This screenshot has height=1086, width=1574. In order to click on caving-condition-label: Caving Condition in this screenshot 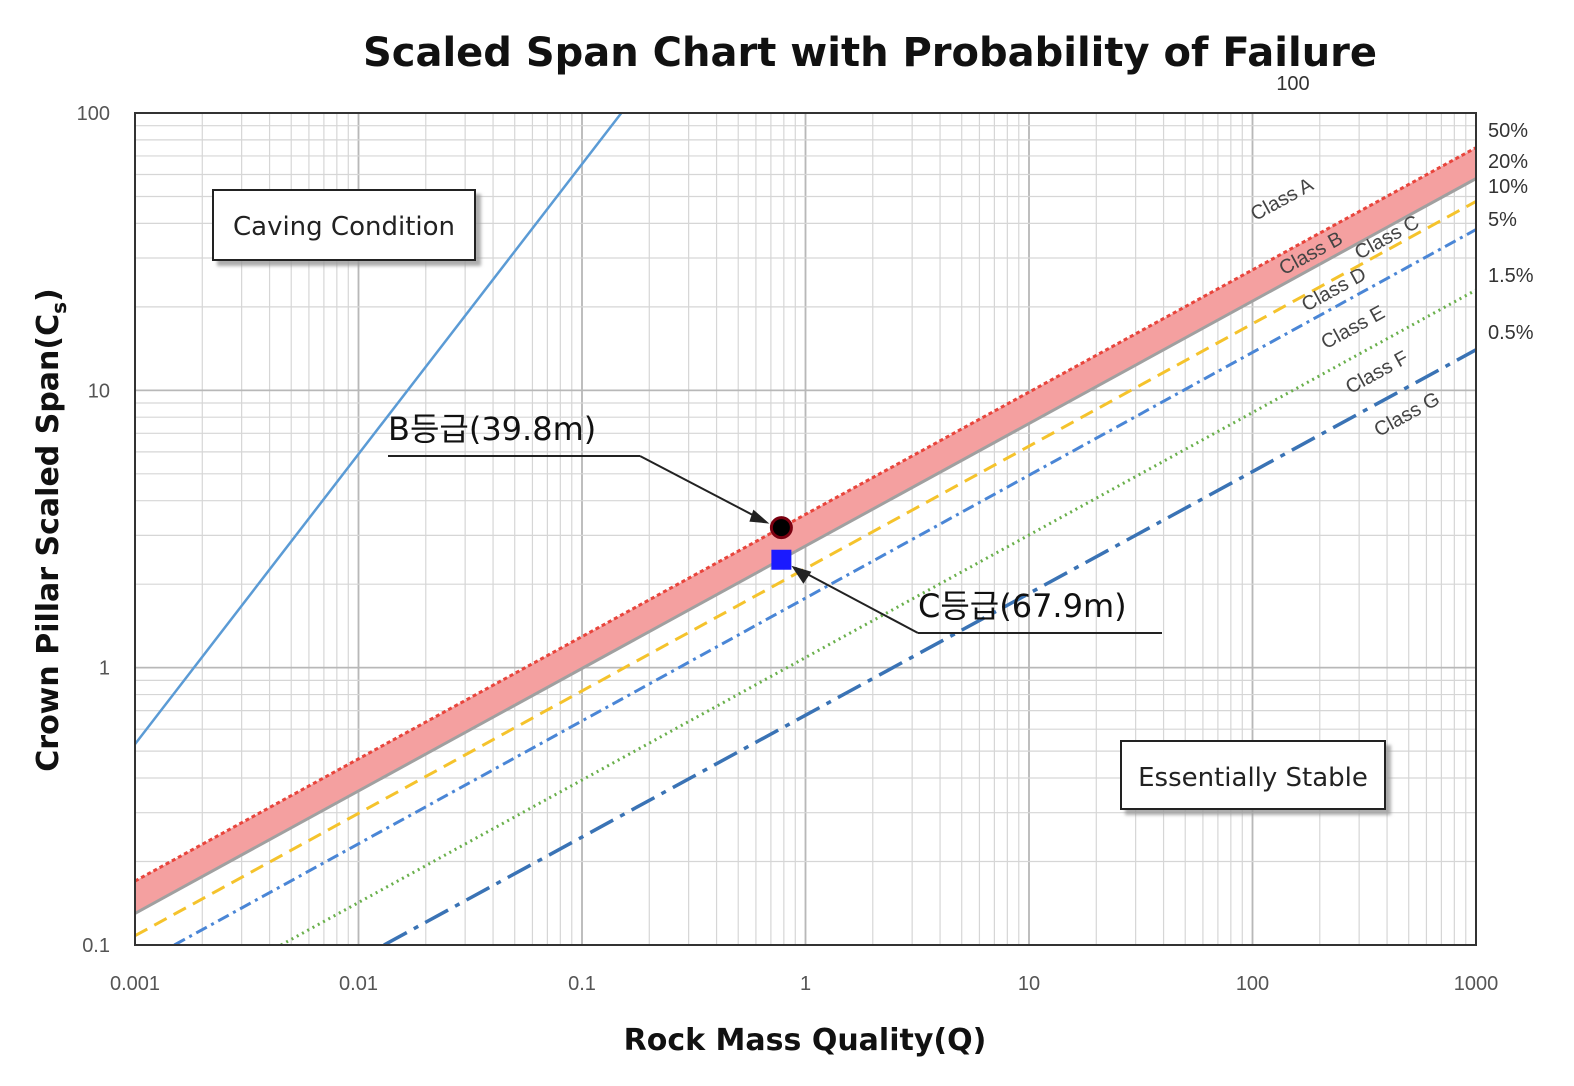, I will do `click(344, 227)`.